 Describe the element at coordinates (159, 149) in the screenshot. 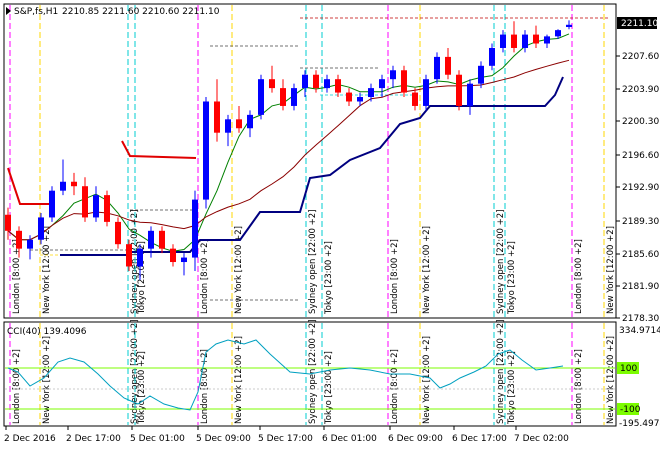

I see `red-stop-line-mid` at that location.